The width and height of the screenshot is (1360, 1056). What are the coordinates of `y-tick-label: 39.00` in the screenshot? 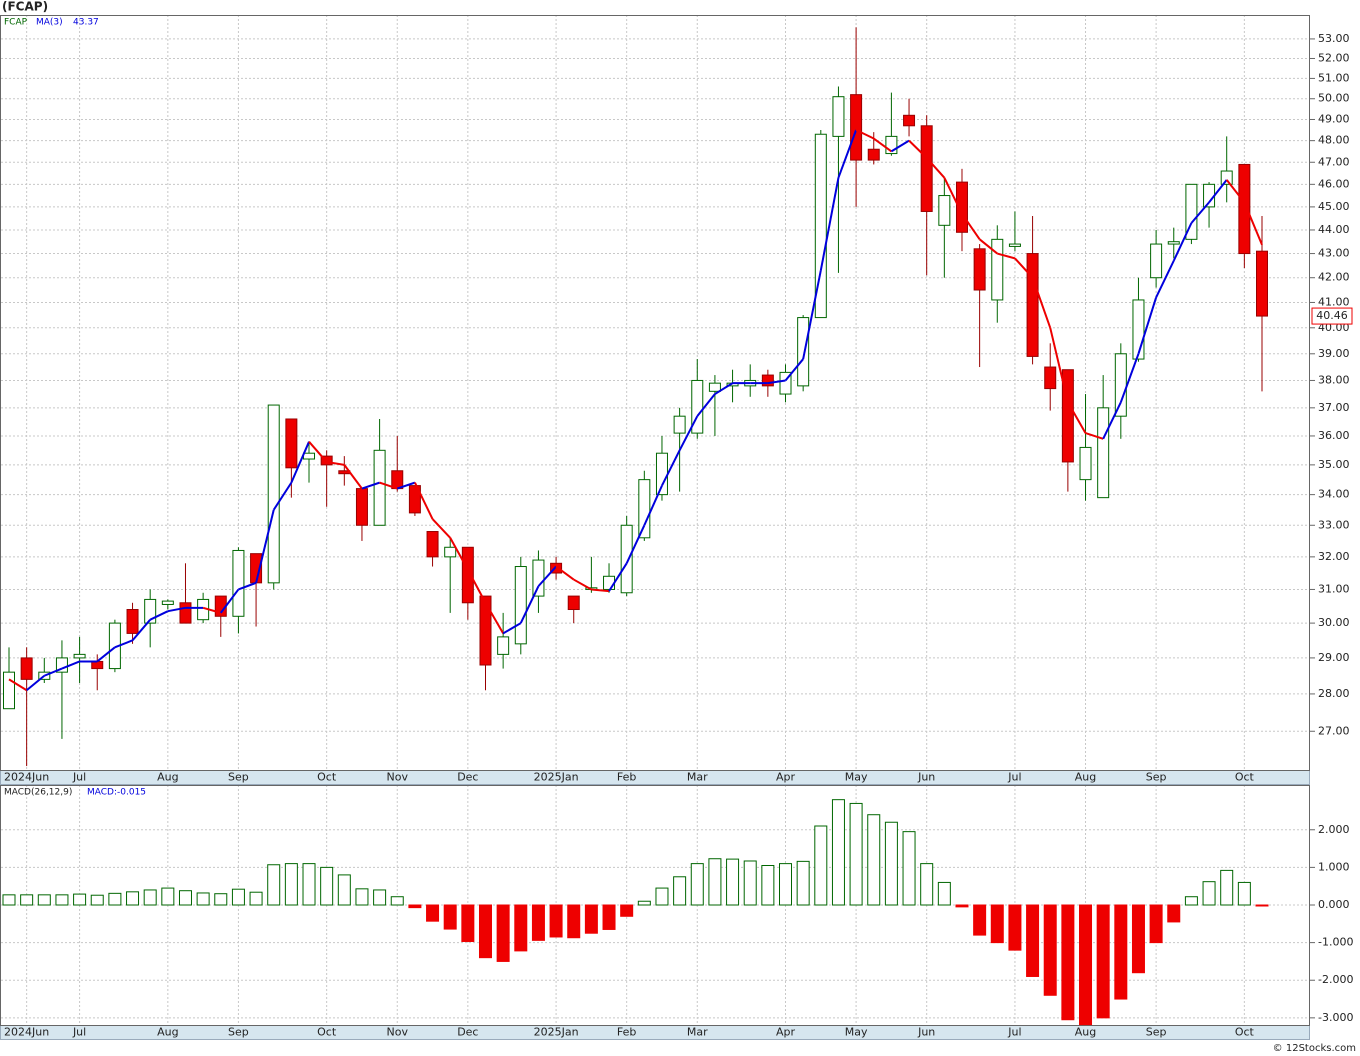 It's located at (1334, 353).